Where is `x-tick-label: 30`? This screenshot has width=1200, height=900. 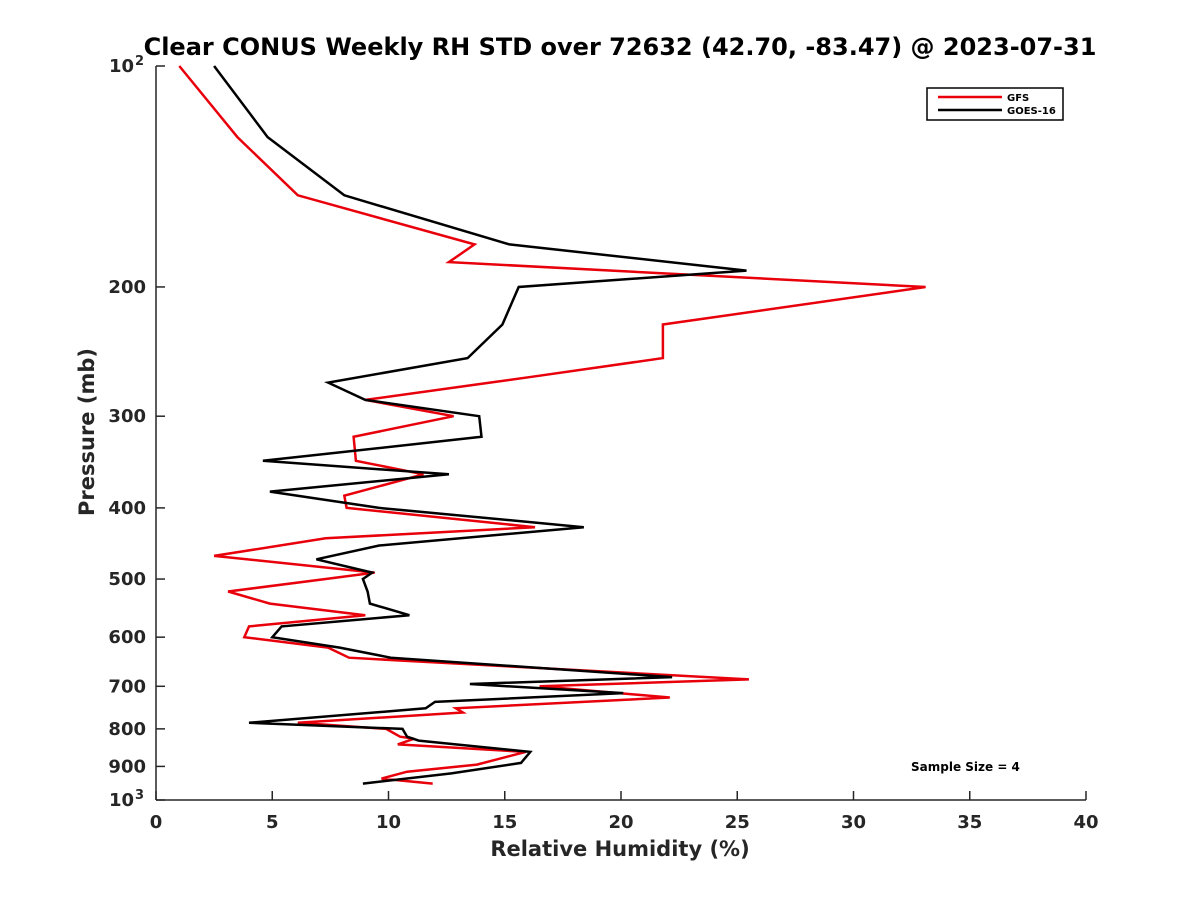 x-tick-label: 30 is located at coordinates (853, 822).